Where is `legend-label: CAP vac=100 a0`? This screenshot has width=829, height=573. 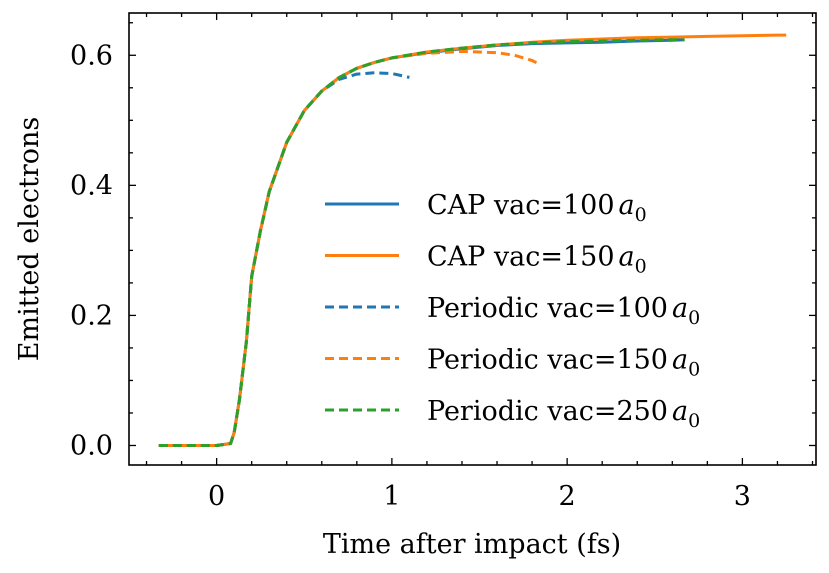
legend-label: CAP vac=100 a0 is located at coordinates (537, 208).